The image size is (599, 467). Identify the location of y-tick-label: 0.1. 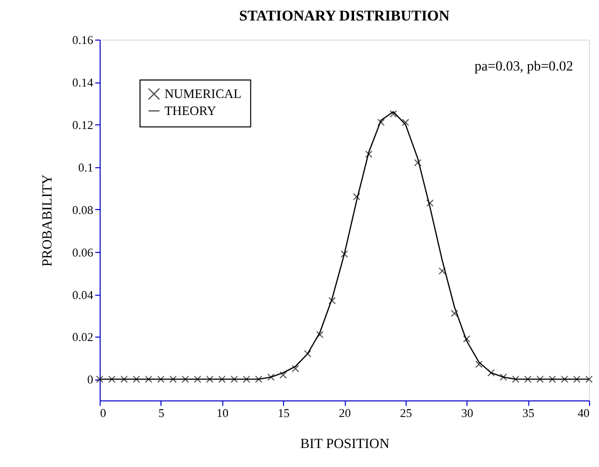
(86, 167).